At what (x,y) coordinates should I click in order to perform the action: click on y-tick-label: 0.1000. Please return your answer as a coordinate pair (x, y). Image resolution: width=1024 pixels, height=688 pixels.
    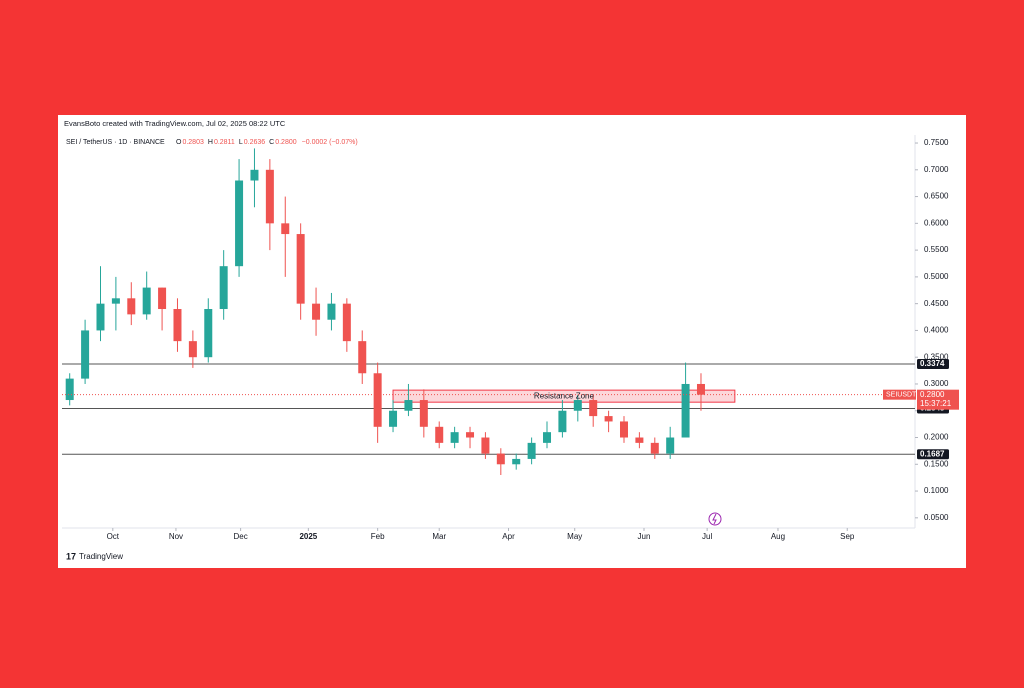
    Looking at the image, I should click on (936, 490).